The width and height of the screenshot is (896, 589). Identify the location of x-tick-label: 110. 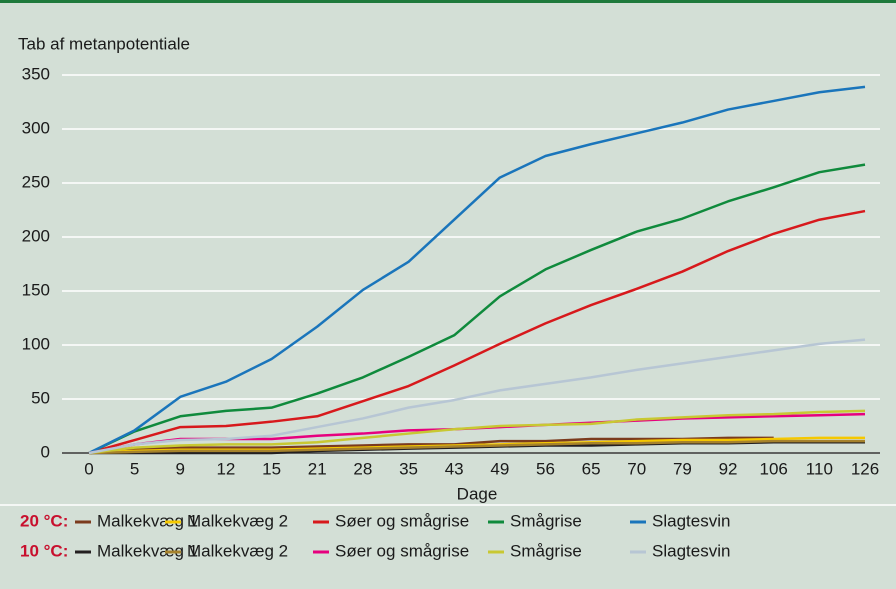
(819, 468).